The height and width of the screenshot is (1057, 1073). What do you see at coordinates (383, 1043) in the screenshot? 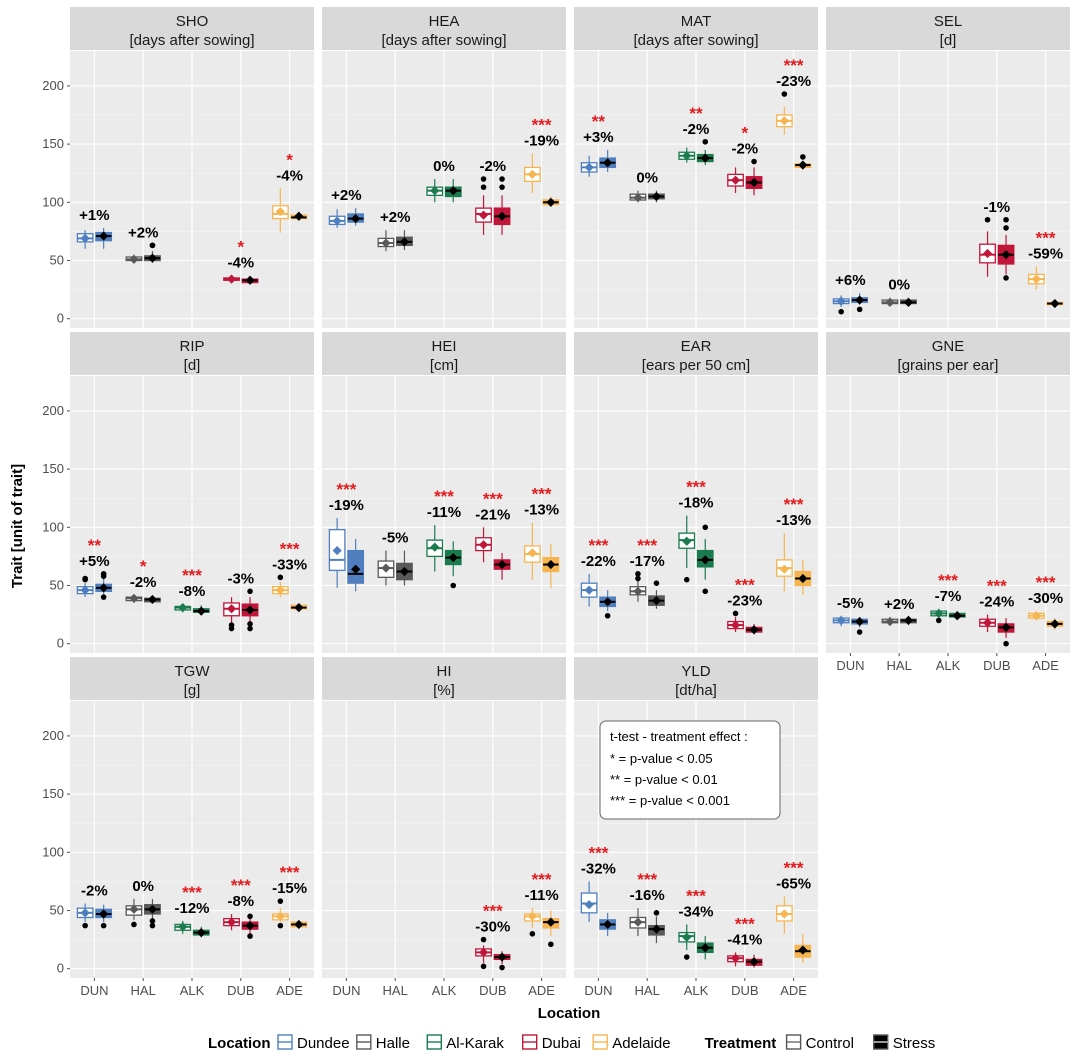
I see `legend-key-hal: Halle` at bounding box center [383, 1043].